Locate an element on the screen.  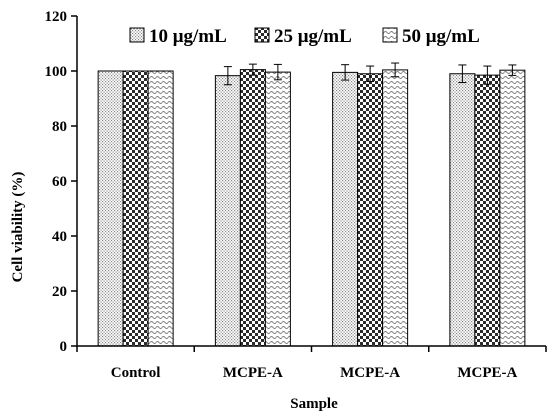
y-tick-labels: 0 20 40 60 80 100 120 is located at coordinates (56, 182).